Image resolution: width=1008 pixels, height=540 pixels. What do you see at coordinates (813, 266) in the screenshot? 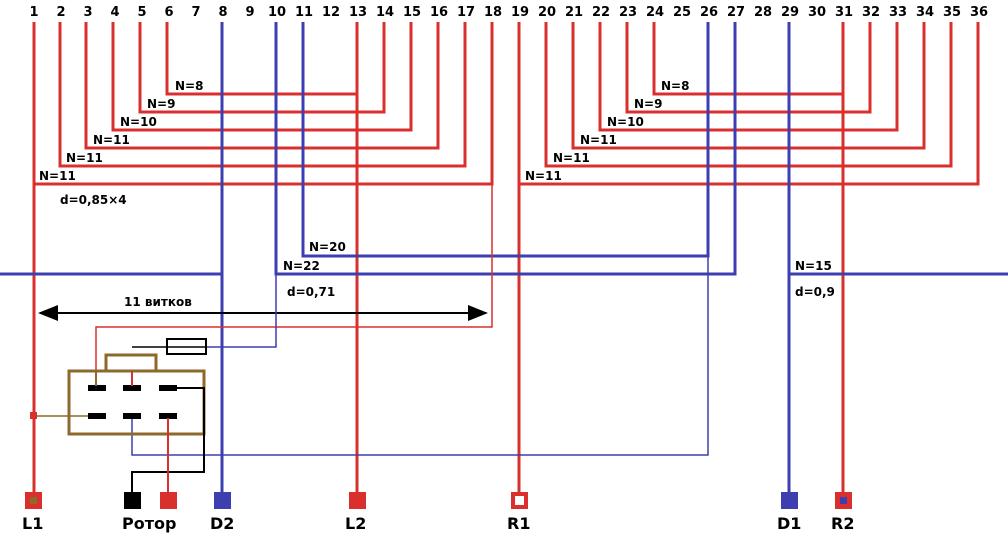
I see `label-blue-n15: N=15` at bounding box center [813, 266].